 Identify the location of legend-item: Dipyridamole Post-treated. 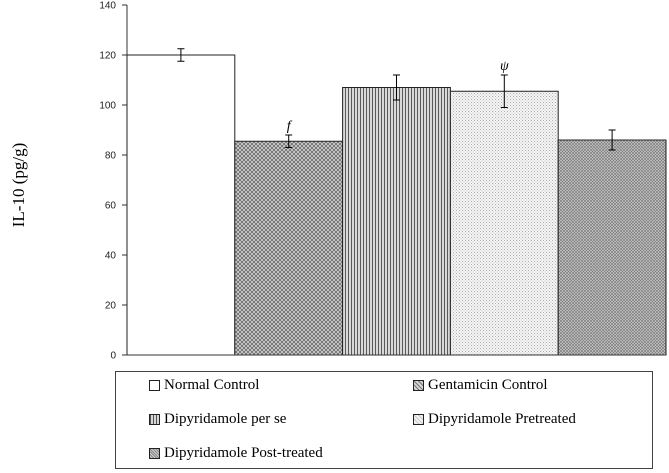
(236, 453).